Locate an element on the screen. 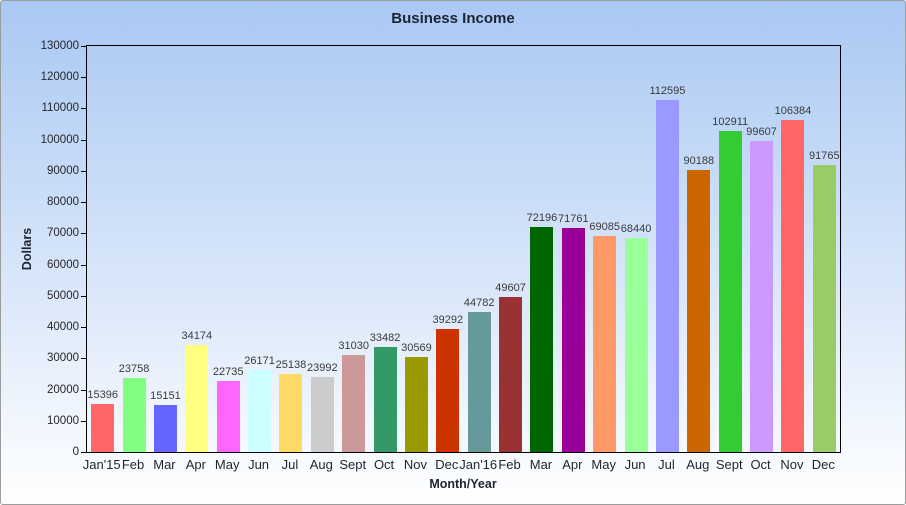 The image size is (906, 505). chart-title: Business Income is located at coordinates (453, 18).